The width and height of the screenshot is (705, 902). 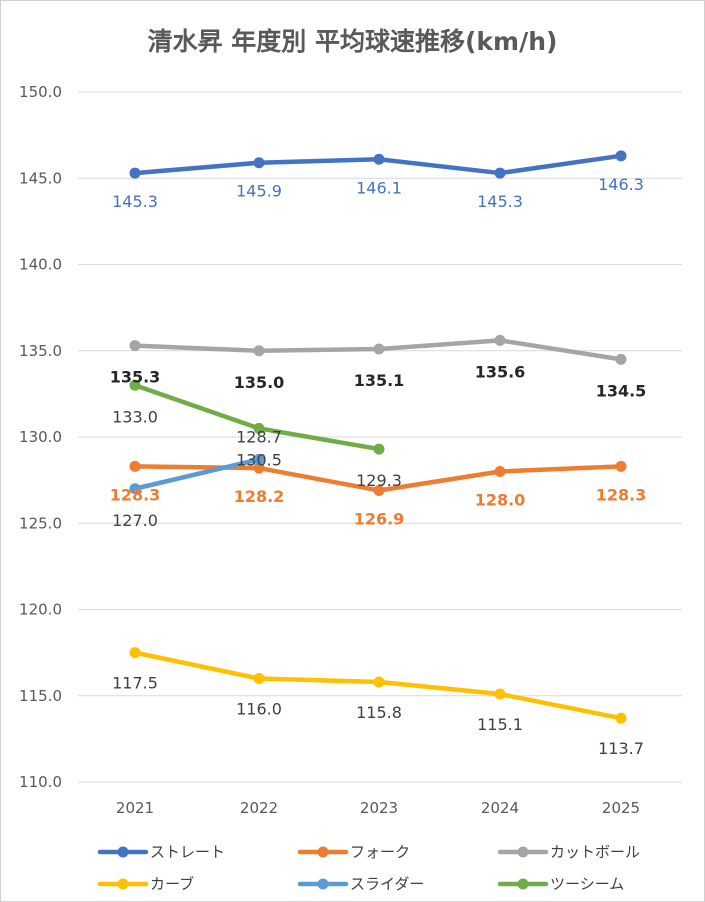 I want to click on legend-label: カーブ, so click(x=172, y=884).